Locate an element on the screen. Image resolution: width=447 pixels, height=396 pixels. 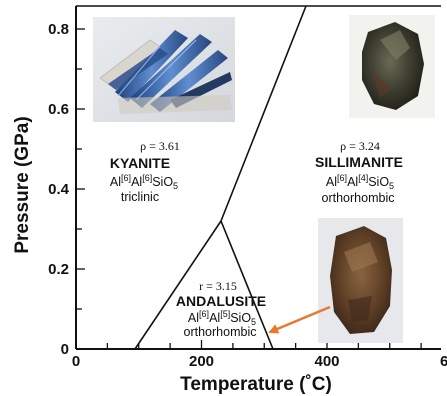
y-axis-ticks: 0 0.2 0.4 0.6 0.8 is located at coordinates (66, 189).